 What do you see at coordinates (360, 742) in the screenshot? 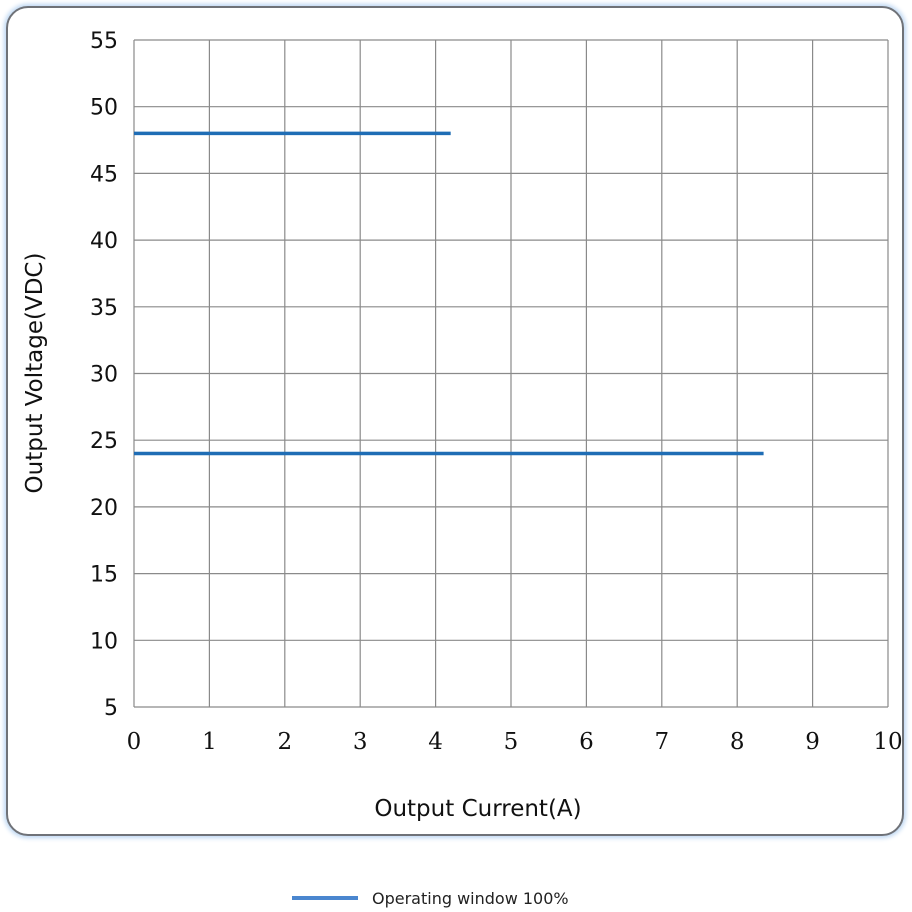
I see `x-tick-label: 3` at bounding box center [360, 742].